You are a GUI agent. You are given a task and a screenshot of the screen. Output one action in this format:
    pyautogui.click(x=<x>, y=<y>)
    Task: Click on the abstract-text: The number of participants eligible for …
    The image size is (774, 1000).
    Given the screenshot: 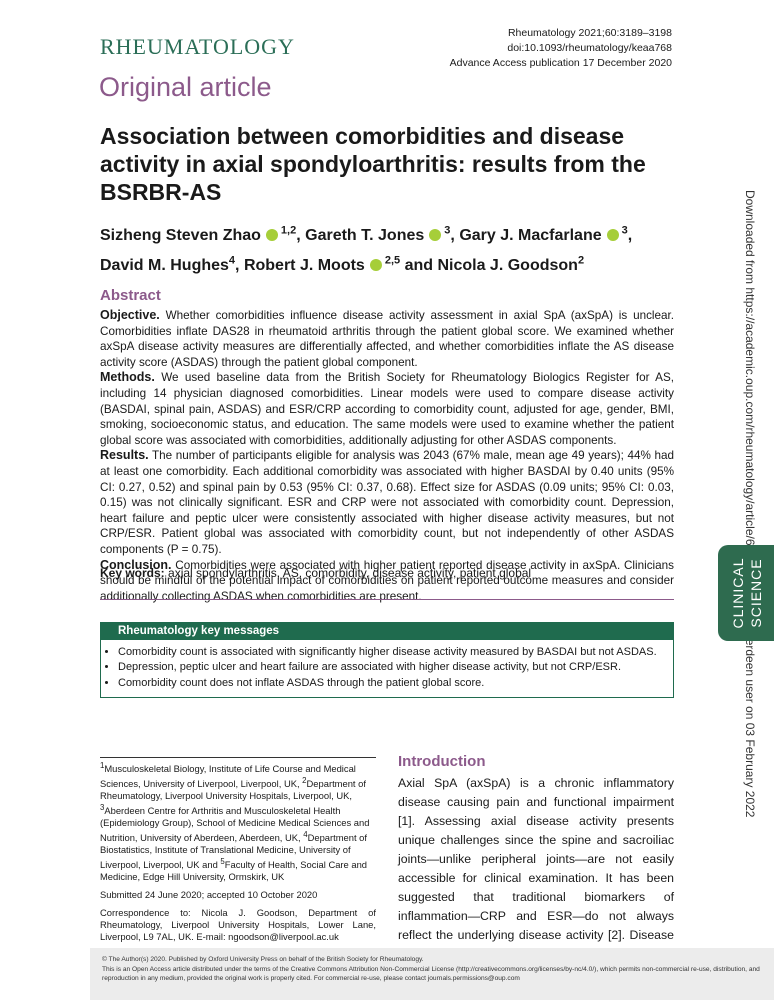 What is the action you would take?
    pyautogui.click(x=387, y=502)
    